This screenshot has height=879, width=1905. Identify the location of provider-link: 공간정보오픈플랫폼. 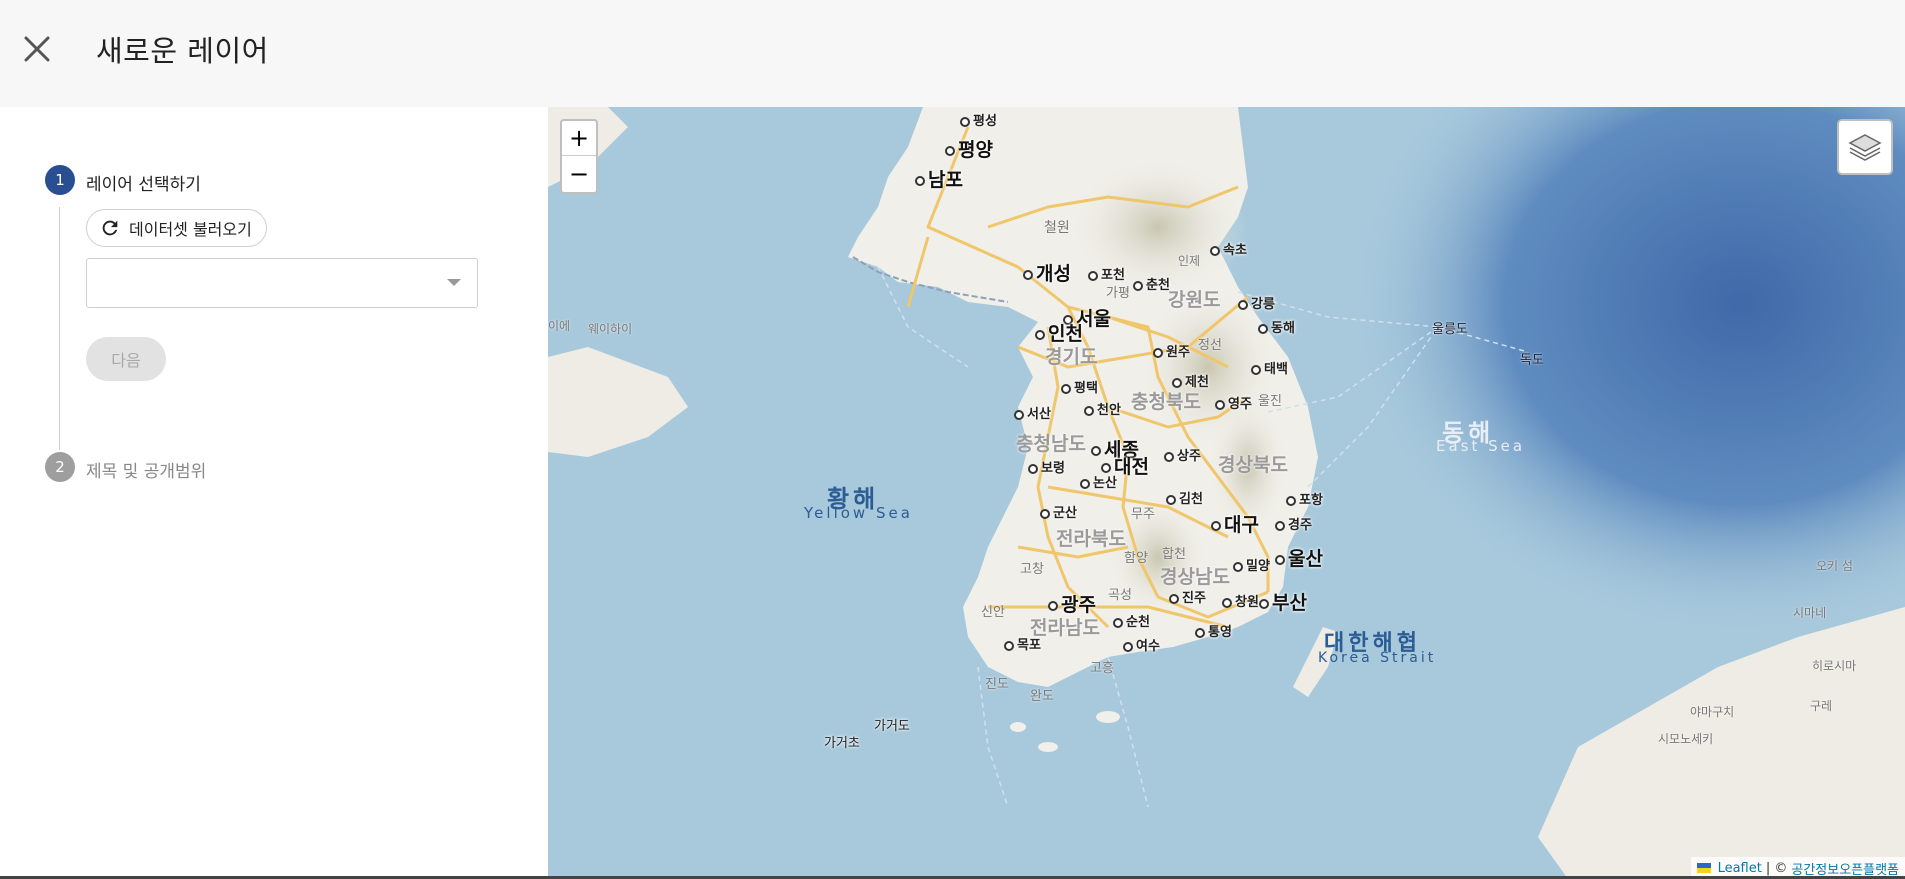
(1845, 870).